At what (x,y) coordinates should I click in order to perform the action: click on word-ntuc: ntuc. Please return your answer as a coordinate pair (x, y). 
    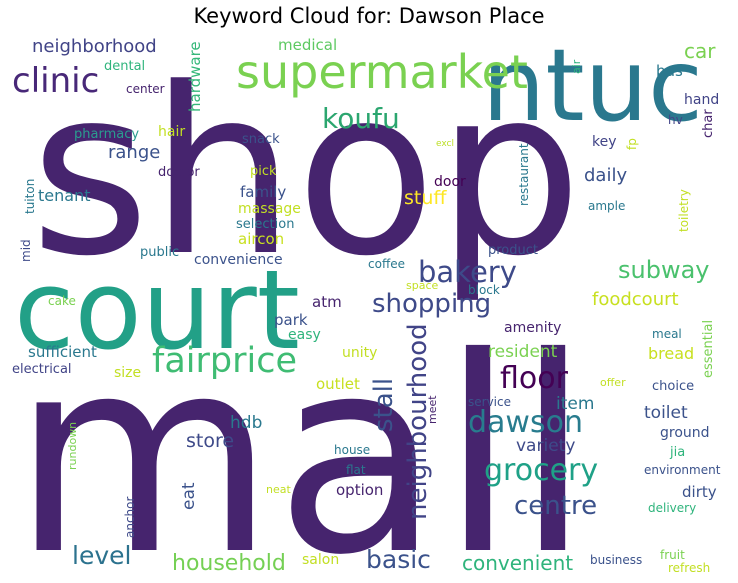
    Looking at the image, I should click on (592, 85).